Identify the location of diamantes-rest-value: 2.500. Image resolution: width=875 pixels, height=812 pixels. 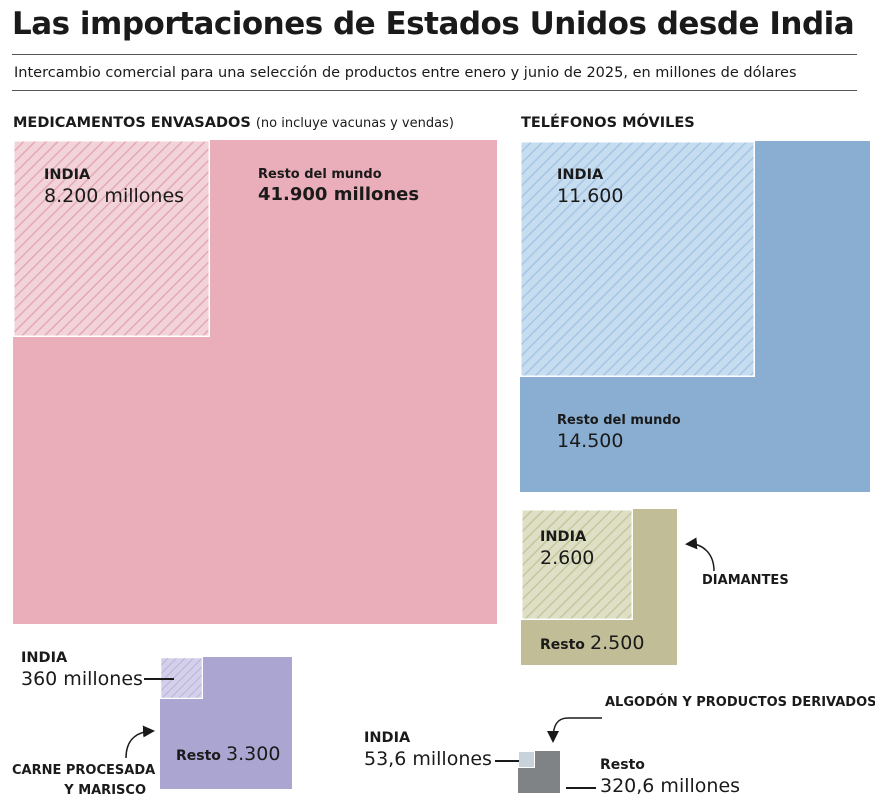
(617, 643).